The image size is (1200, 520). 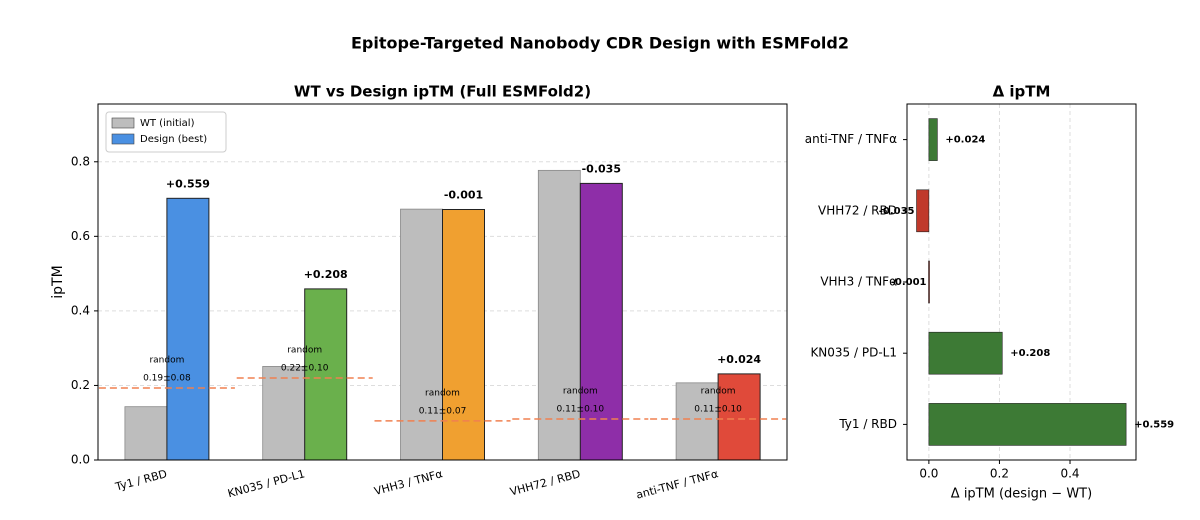 What do you see at coordinates (80, 236) in the screenshot?
I see `y-tick-label: 0.6` at bounding box center [80, 236].